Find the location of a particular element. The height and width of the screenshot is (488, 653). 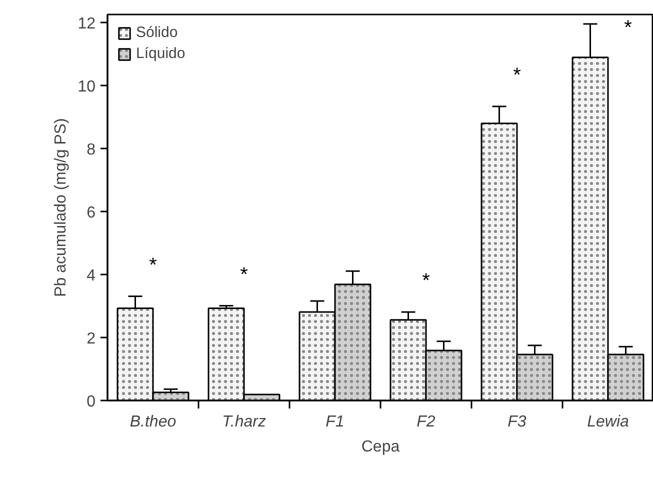

y-tick-label: 2 is located at coordinates (91, 339).